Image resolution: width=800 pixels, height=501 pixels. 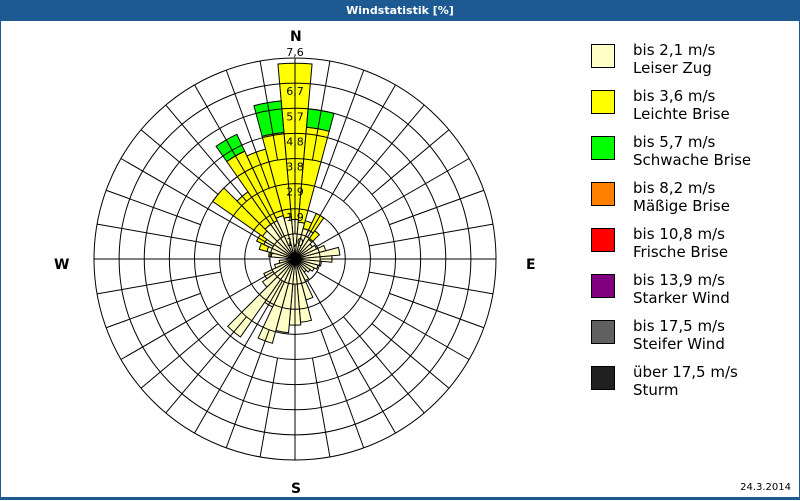 What do you see at coordinates (674, 96) in the screenshot?
I see `legend-range: bis 3,6 m/s` at bounding box center [674, 96].